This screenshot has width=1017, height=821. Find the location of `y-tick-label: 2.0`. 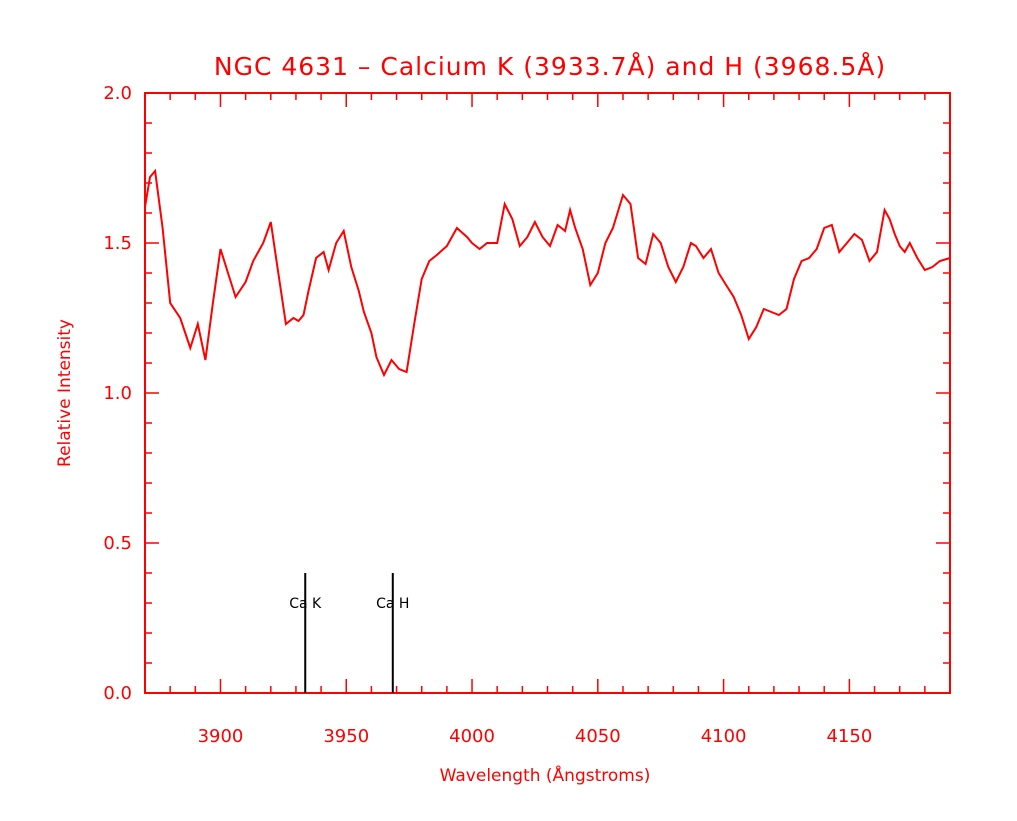

y-tick-label: 2.0 is located at coordinates (117, 93).